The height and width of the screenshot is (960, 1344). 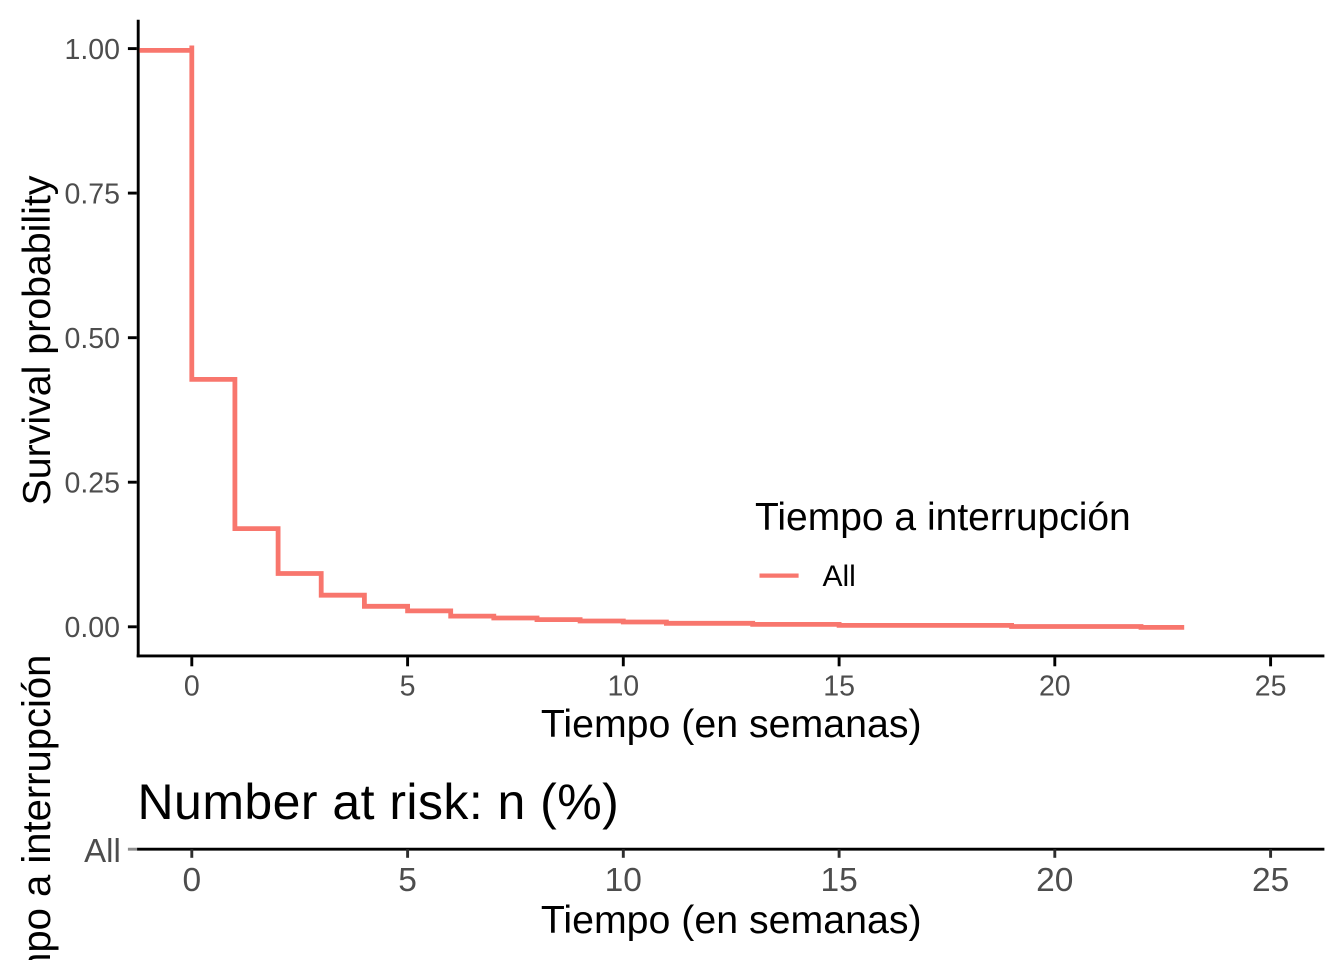 What do you see at coordinates (37, 340) in the screenshot?
I see `svg-text: Survival probability` at bounding box center [37, 340].